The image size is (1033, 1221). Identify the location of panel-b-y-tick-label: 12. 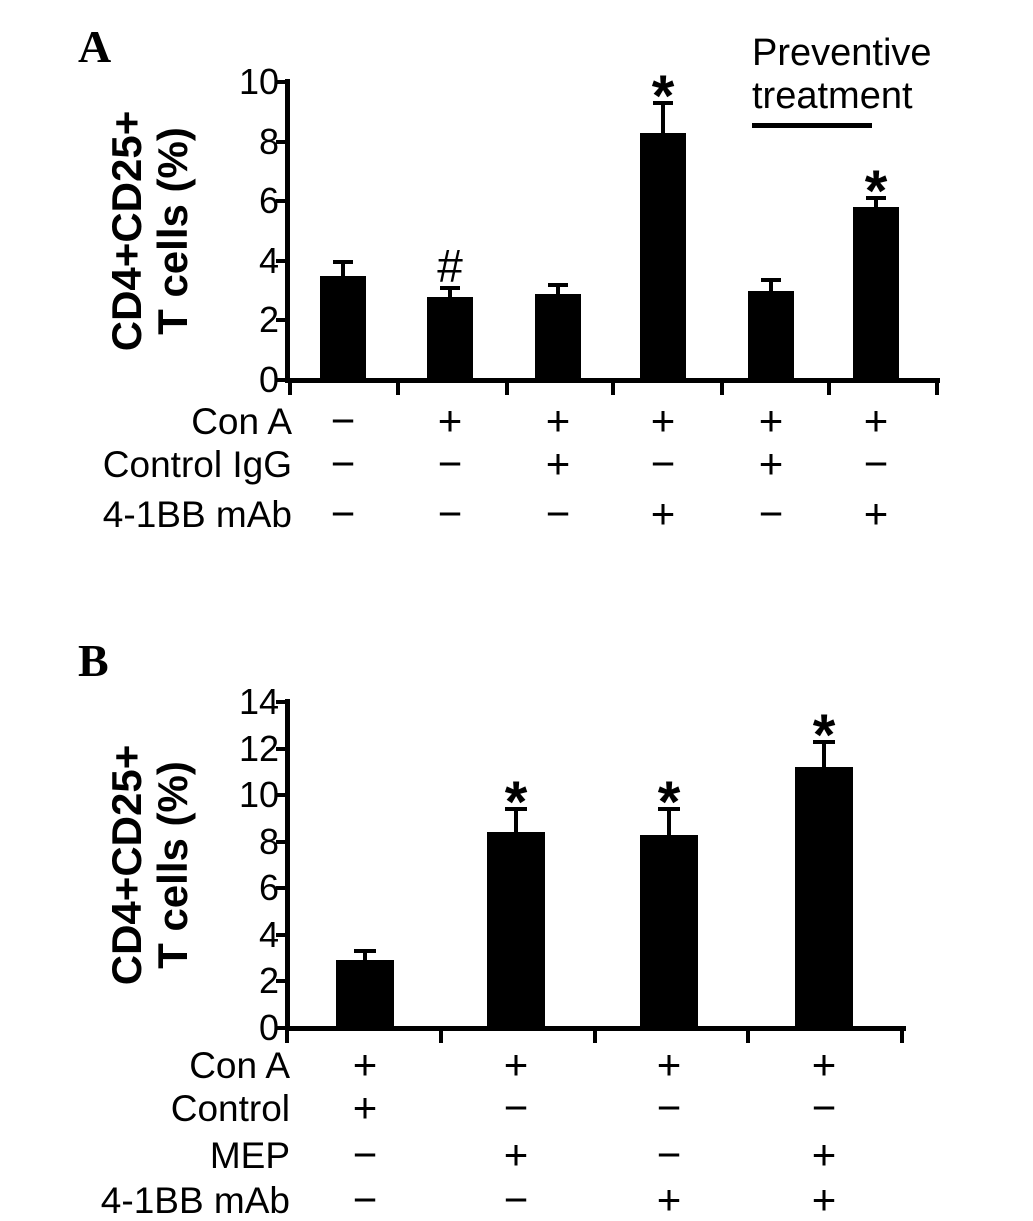
(258, 748).